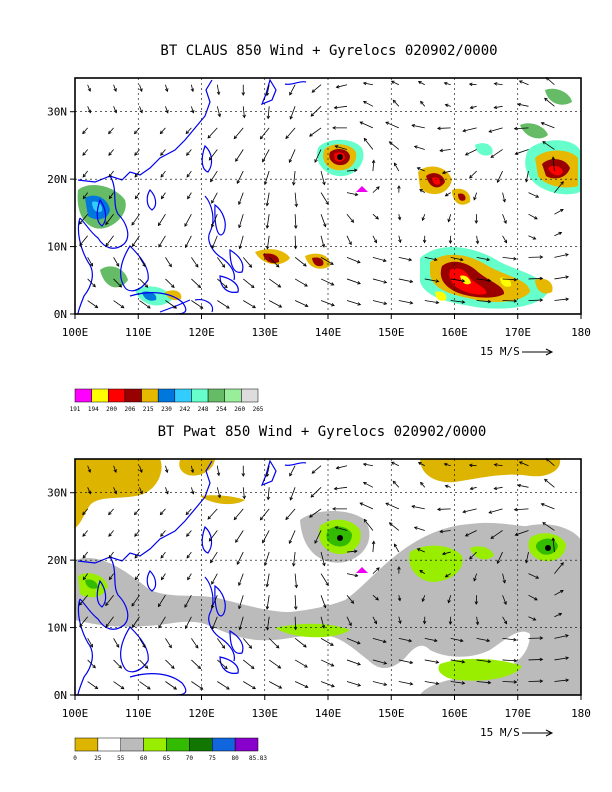 The width and height of the screenshot is (612, 792). What do you see at coordinates (326, 707) in the screenshot?
I see `x-axis-ticks: 100E 110E 120E 130E 140E 150E 160E 170E 180` at bounding box center [326, 707].